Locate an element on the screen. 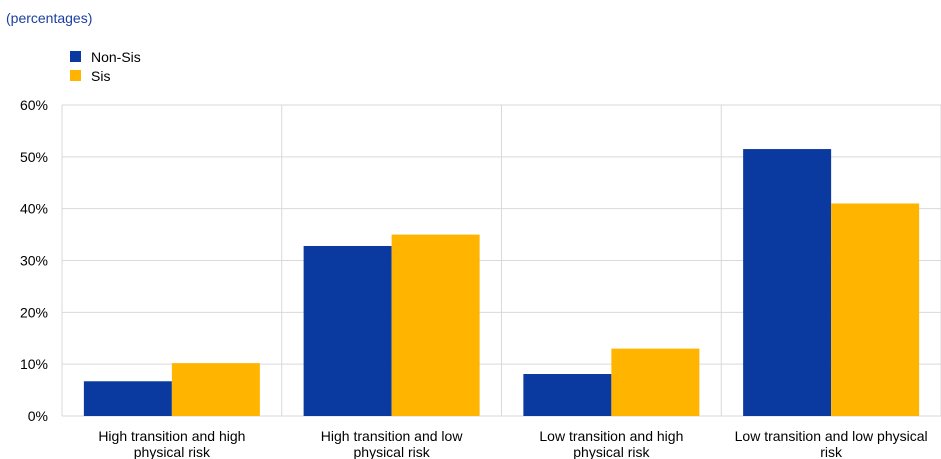 The image size is (941, 459). legend-swatch-non-sis is located at coordinates (75, 56).